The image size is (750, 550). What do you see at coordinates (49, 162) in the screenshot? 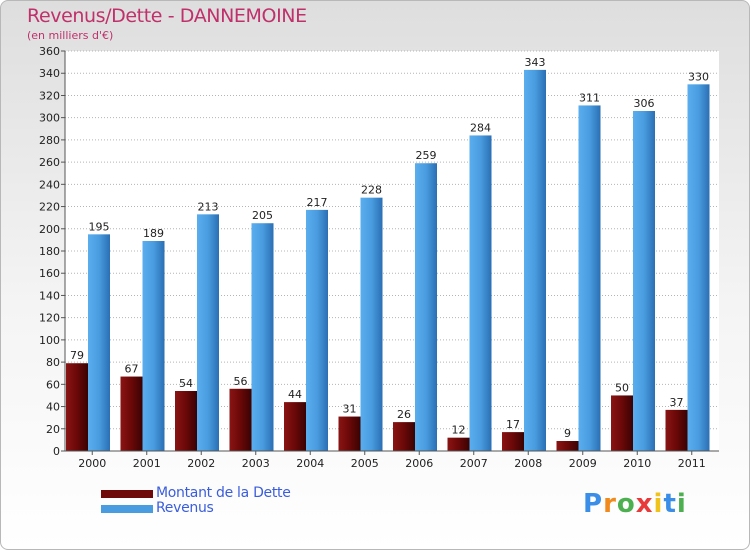
I see `y-tick-label: 260` at bounding box center [49, 162].